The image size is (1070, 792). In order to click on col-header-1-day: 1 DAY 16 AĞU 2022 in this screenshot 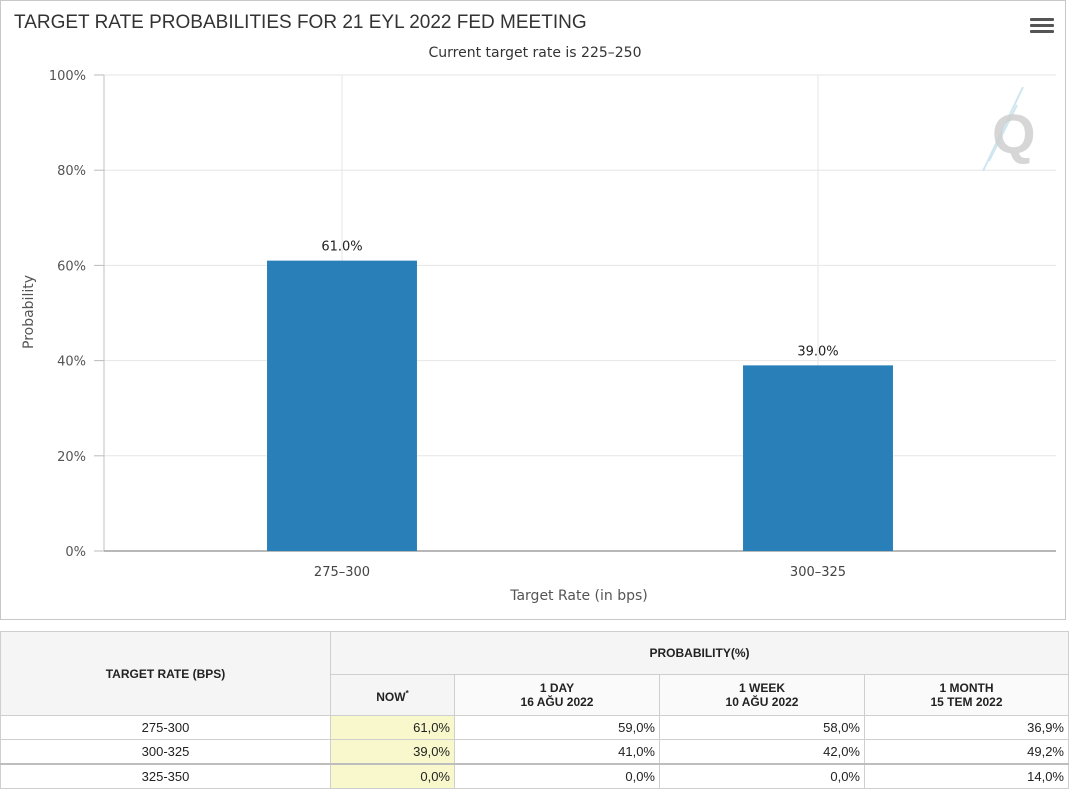, I will do `click(557, 695)`.